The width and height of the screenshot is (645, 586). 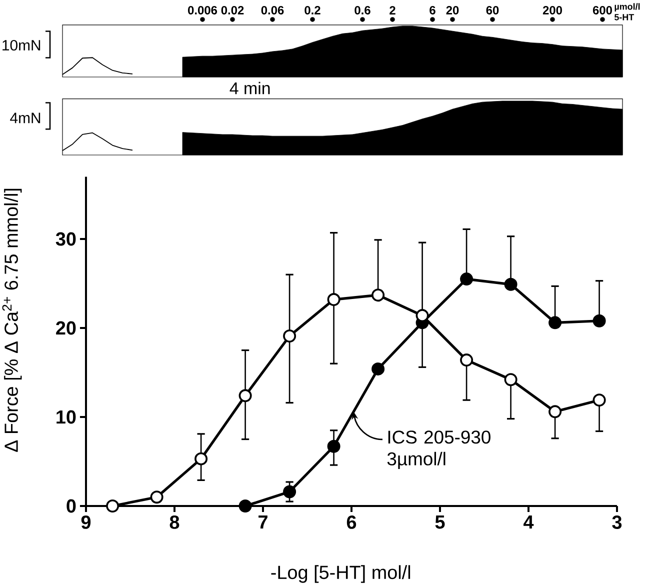 I want to click on x-tick-label: 0.02, so click(x=232, y=10).